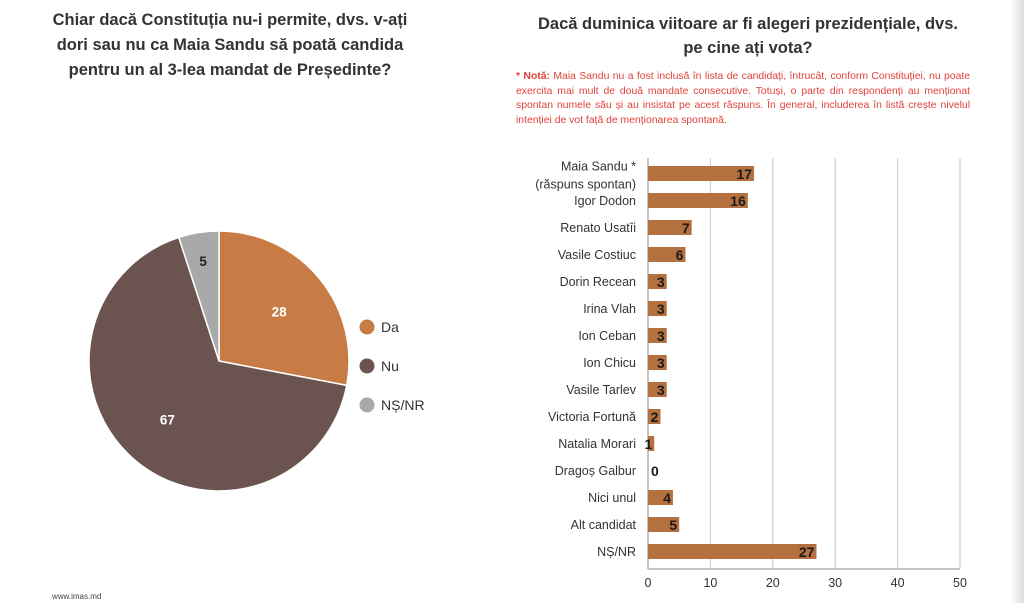 The width and height of the screenshot is (1024, 603). I want to click on note-prefix: * Notă:, so click(533, 76).